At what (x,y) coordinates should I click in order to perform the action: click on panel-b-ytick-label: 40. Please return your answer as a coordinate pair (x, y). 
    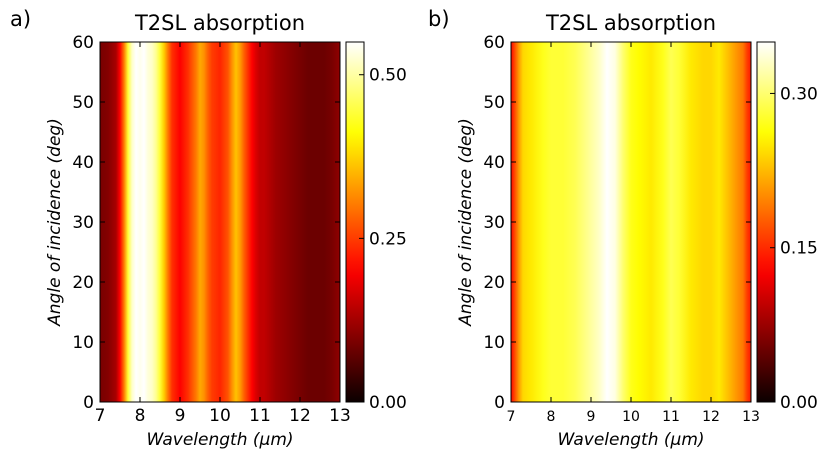
    Looking at the image, I should click on (494, 163).